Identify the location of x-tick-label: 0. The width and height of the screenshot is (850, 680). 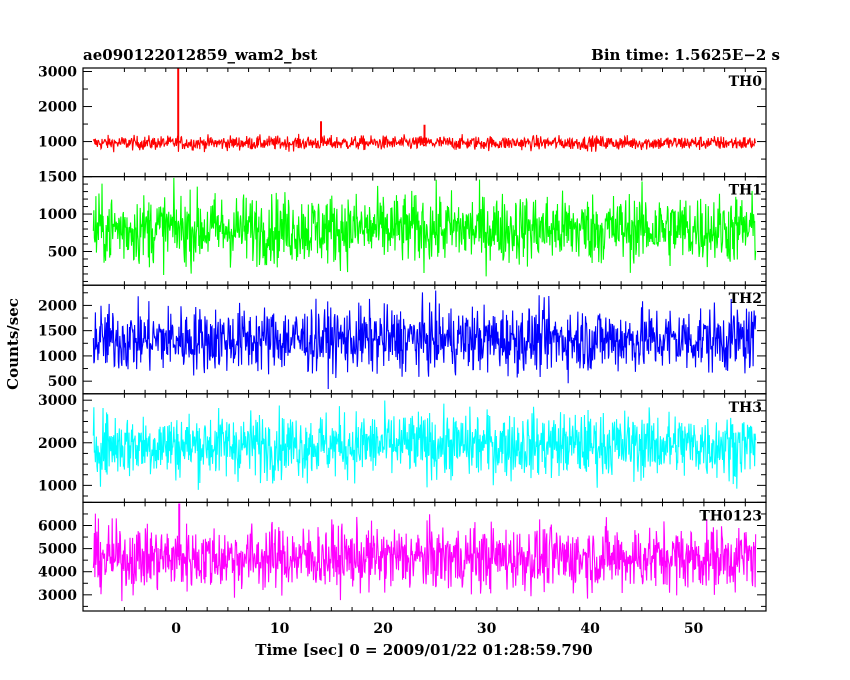
(176, 629).